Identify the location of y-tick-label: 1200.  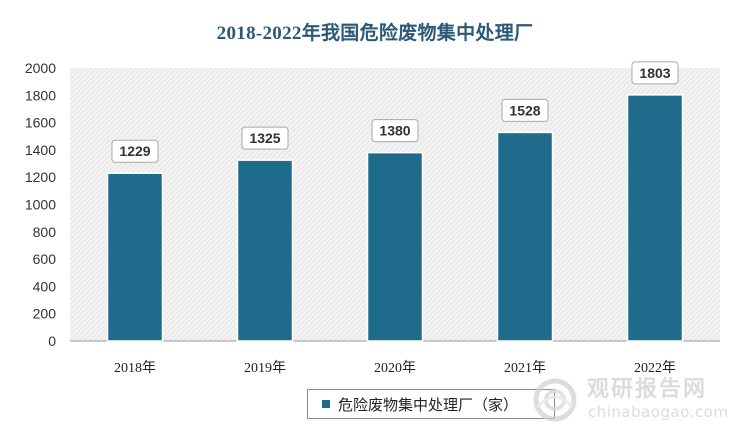
(40, 177).